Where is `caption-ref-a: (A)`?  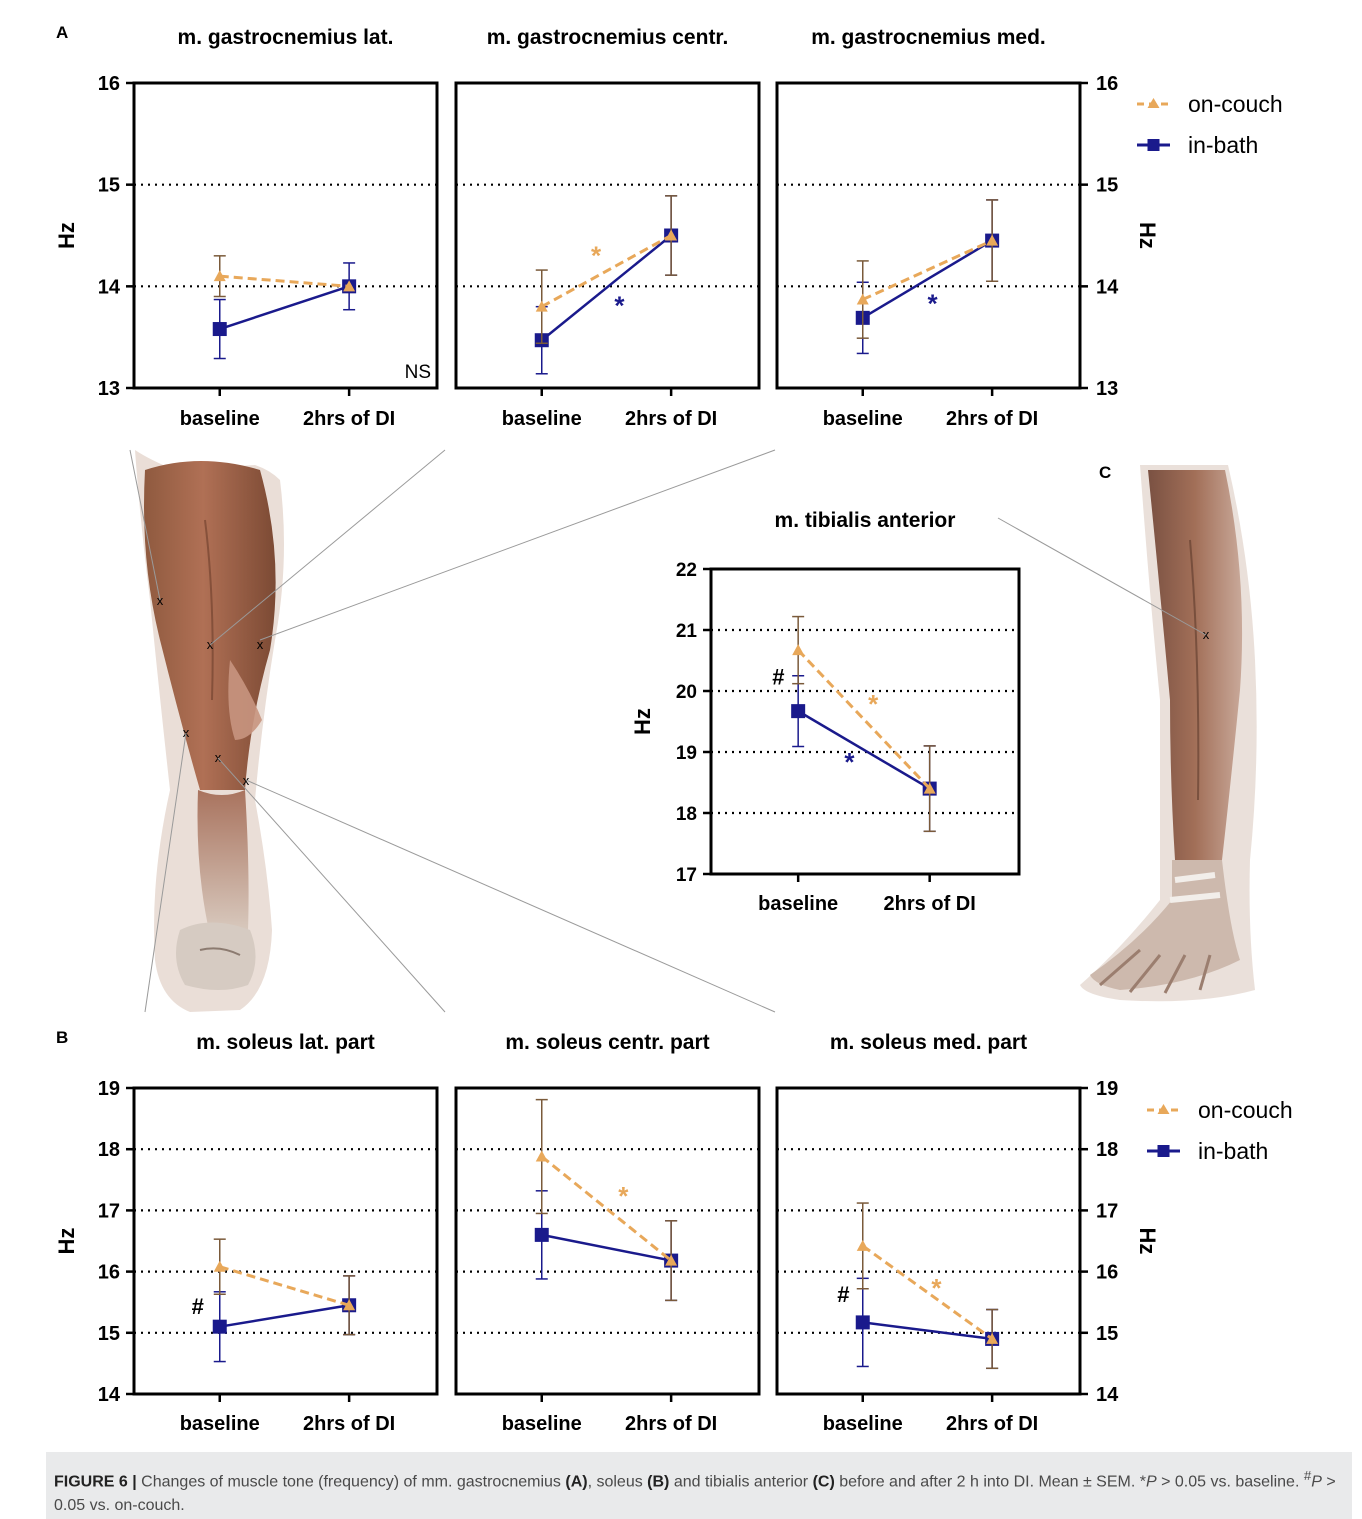 caption-ref-a: (A) is located at coordinates (576, 1482).